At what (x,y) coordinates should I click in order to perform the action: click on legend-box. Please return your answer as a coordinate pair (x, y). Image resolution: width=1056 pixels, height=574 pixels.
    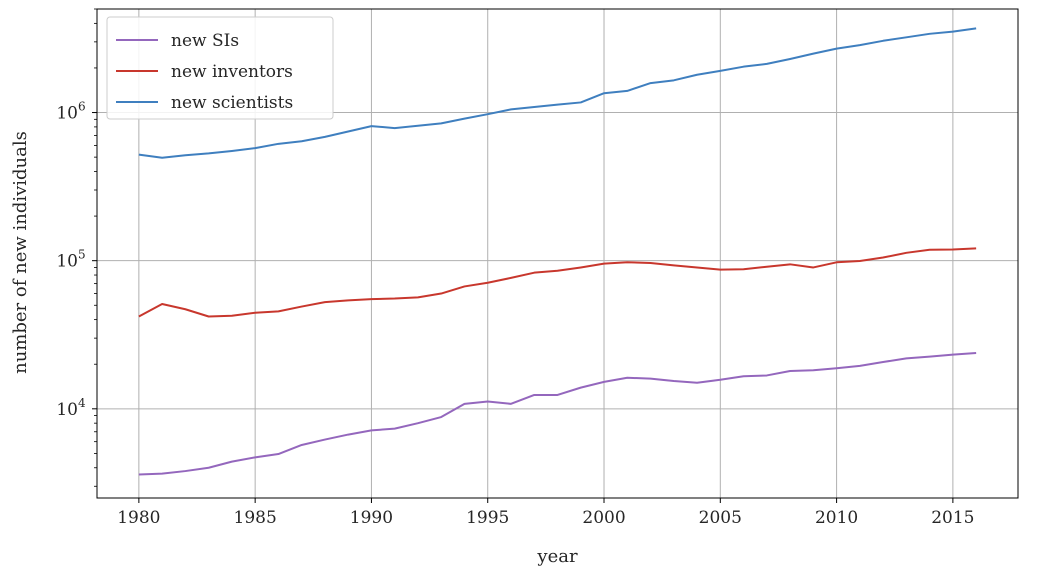
    Looking at the image, I should click on (220, 68).